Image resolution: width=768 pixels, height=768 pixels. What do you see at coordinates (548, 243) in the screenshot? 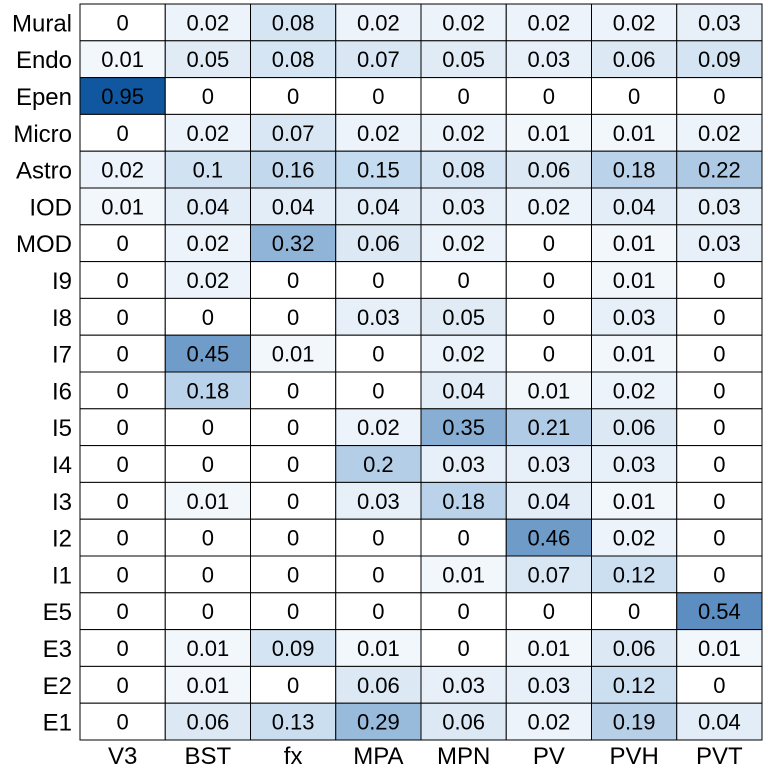
I see `heatmap-cell-mod-pv` at bounding box center [548, 243].